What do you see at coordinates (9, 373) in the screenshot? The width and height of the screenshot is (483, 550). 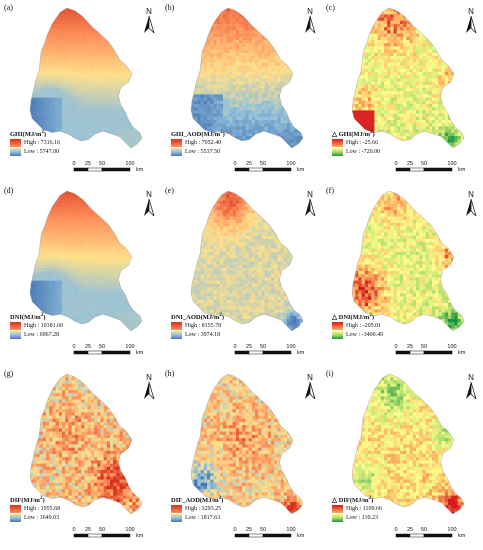 I see `panel-letter: (g)` at bounding box center [9, 373].